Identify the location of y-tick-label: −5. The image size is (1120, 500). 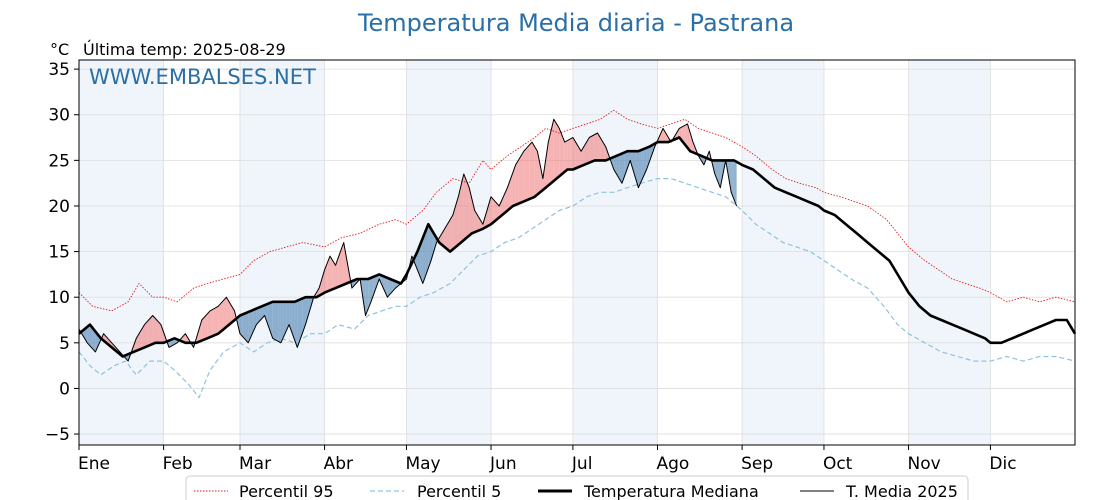
(57, 435).